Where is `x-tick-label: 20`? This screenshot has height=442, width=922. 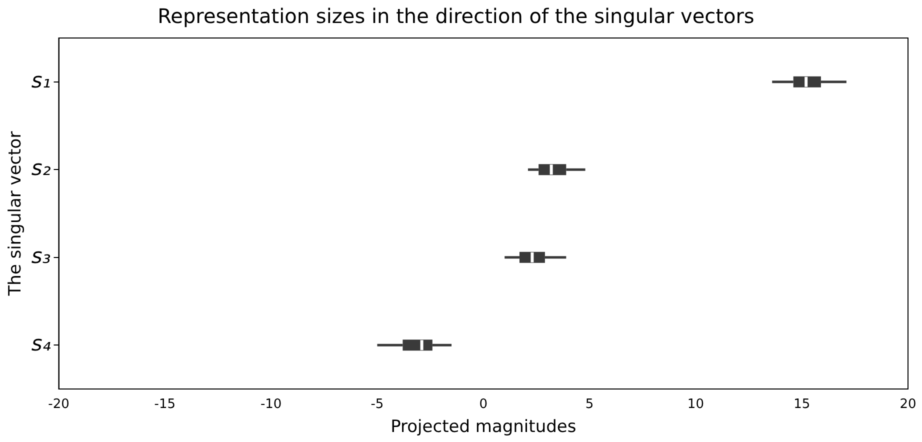 x-tick-label: 20 is located at coordinates (908, 404).